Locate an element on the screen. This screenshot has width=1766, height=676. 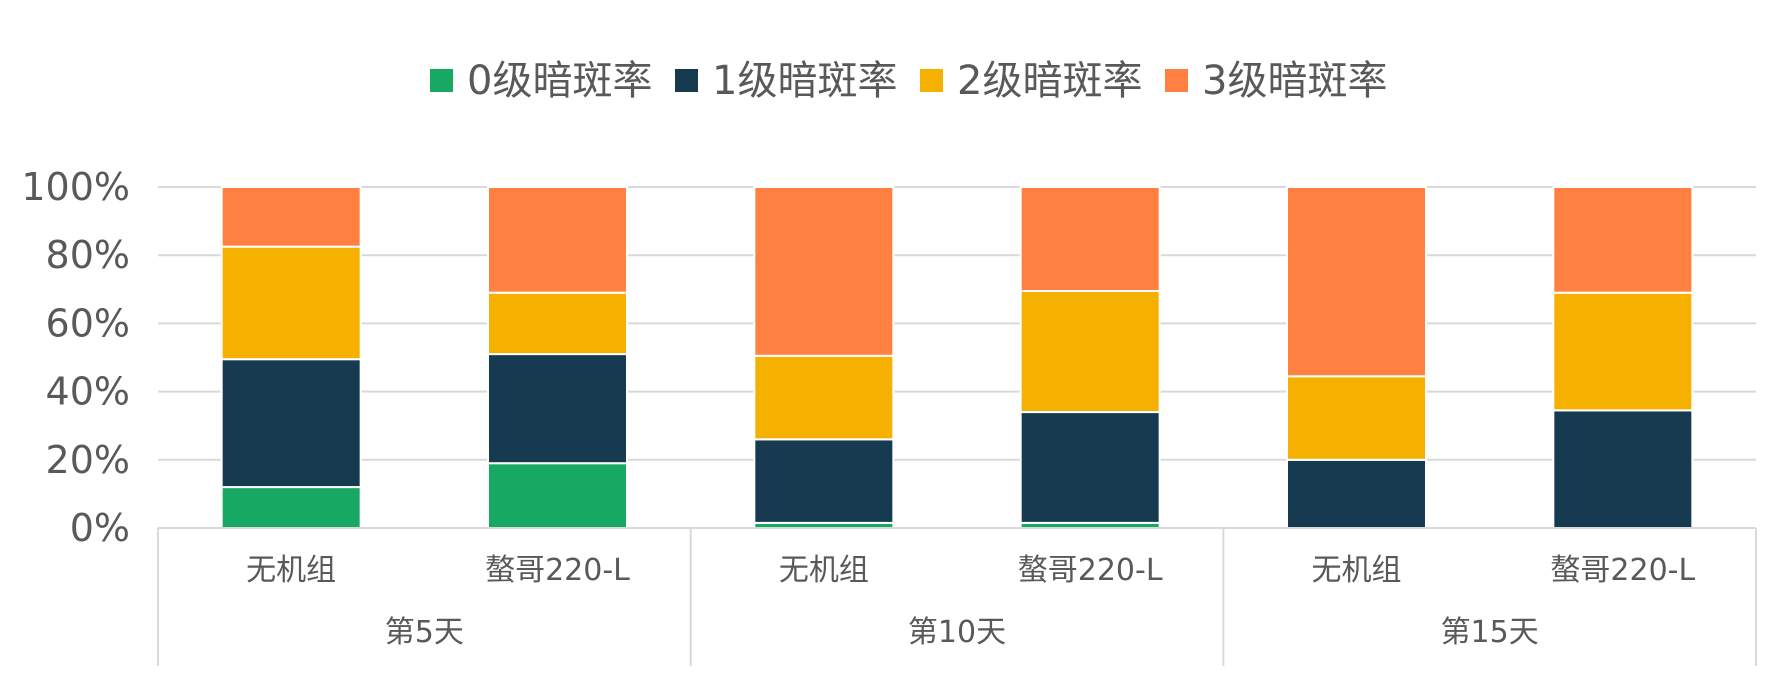
group-label: 第5天 is located at coordinates (424, 632).